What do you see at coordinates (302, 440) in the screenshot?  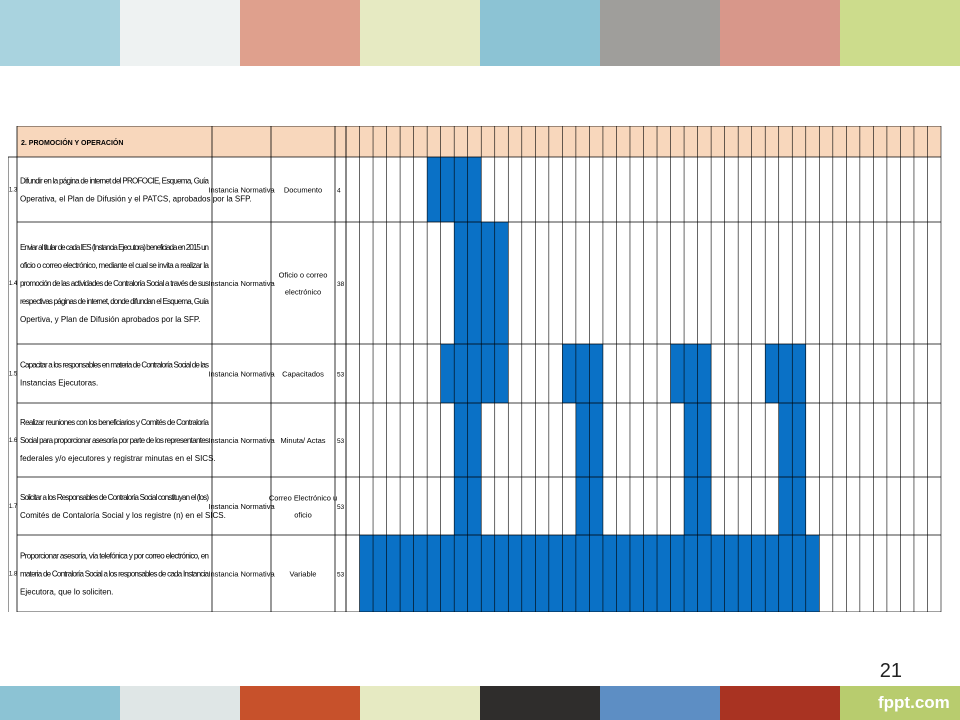 I see `unit-cell: Minuta/ Actas` at bounding box center [302, 440].